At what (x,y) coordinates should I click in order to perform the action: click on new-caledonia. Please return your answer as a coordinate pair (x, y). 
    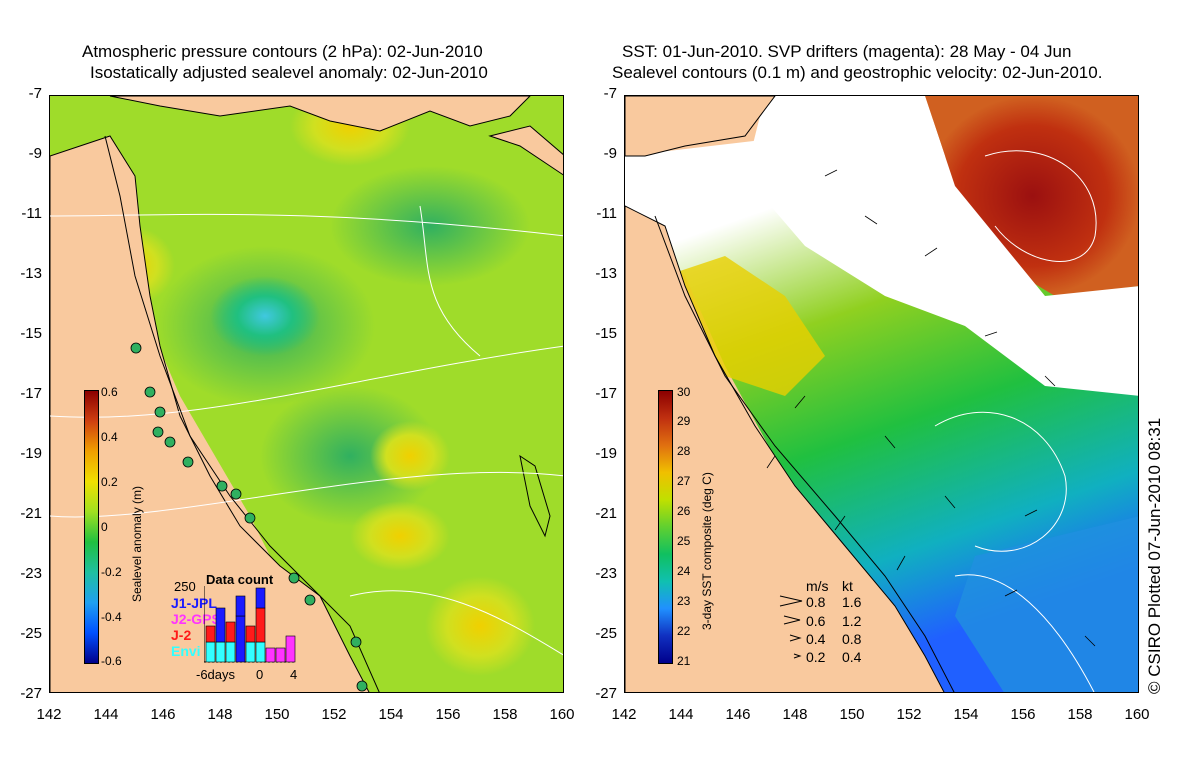
    Looking at the image, I should click on (535, 496).